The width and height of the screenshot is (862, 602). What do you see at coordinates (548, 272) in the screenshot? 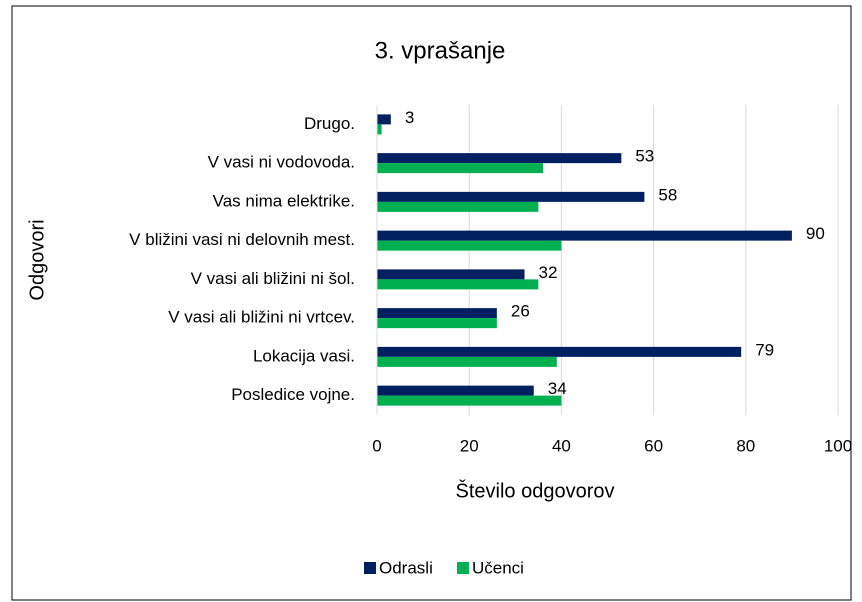
I see `data-label: 32` at bounding box center [548, 272].